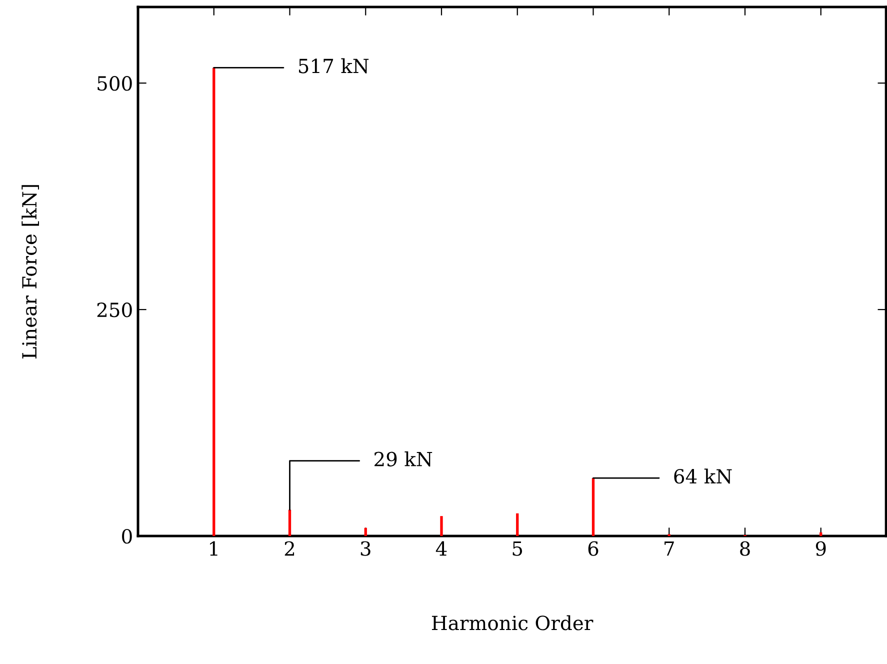 The width and height of the screenshot is (887, 664). Describe the element at coordinates (115, 83) in the screenshot. I see `y-tick-label: 500` at that location.